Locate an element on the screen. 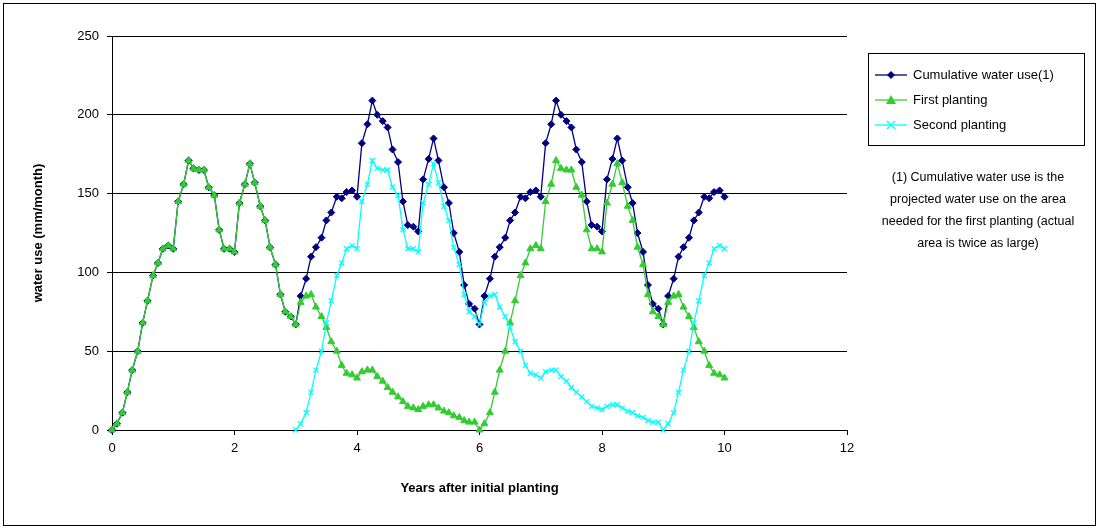  y-tick-label: 100 is located at coordinates (88, 271).